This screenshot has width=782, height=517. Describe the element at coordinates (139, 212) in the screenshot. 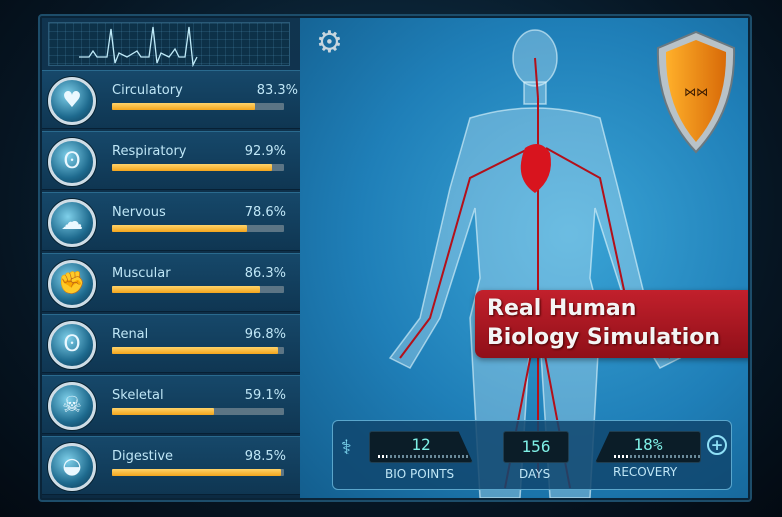

I see `system-label: Nervous` at that location.